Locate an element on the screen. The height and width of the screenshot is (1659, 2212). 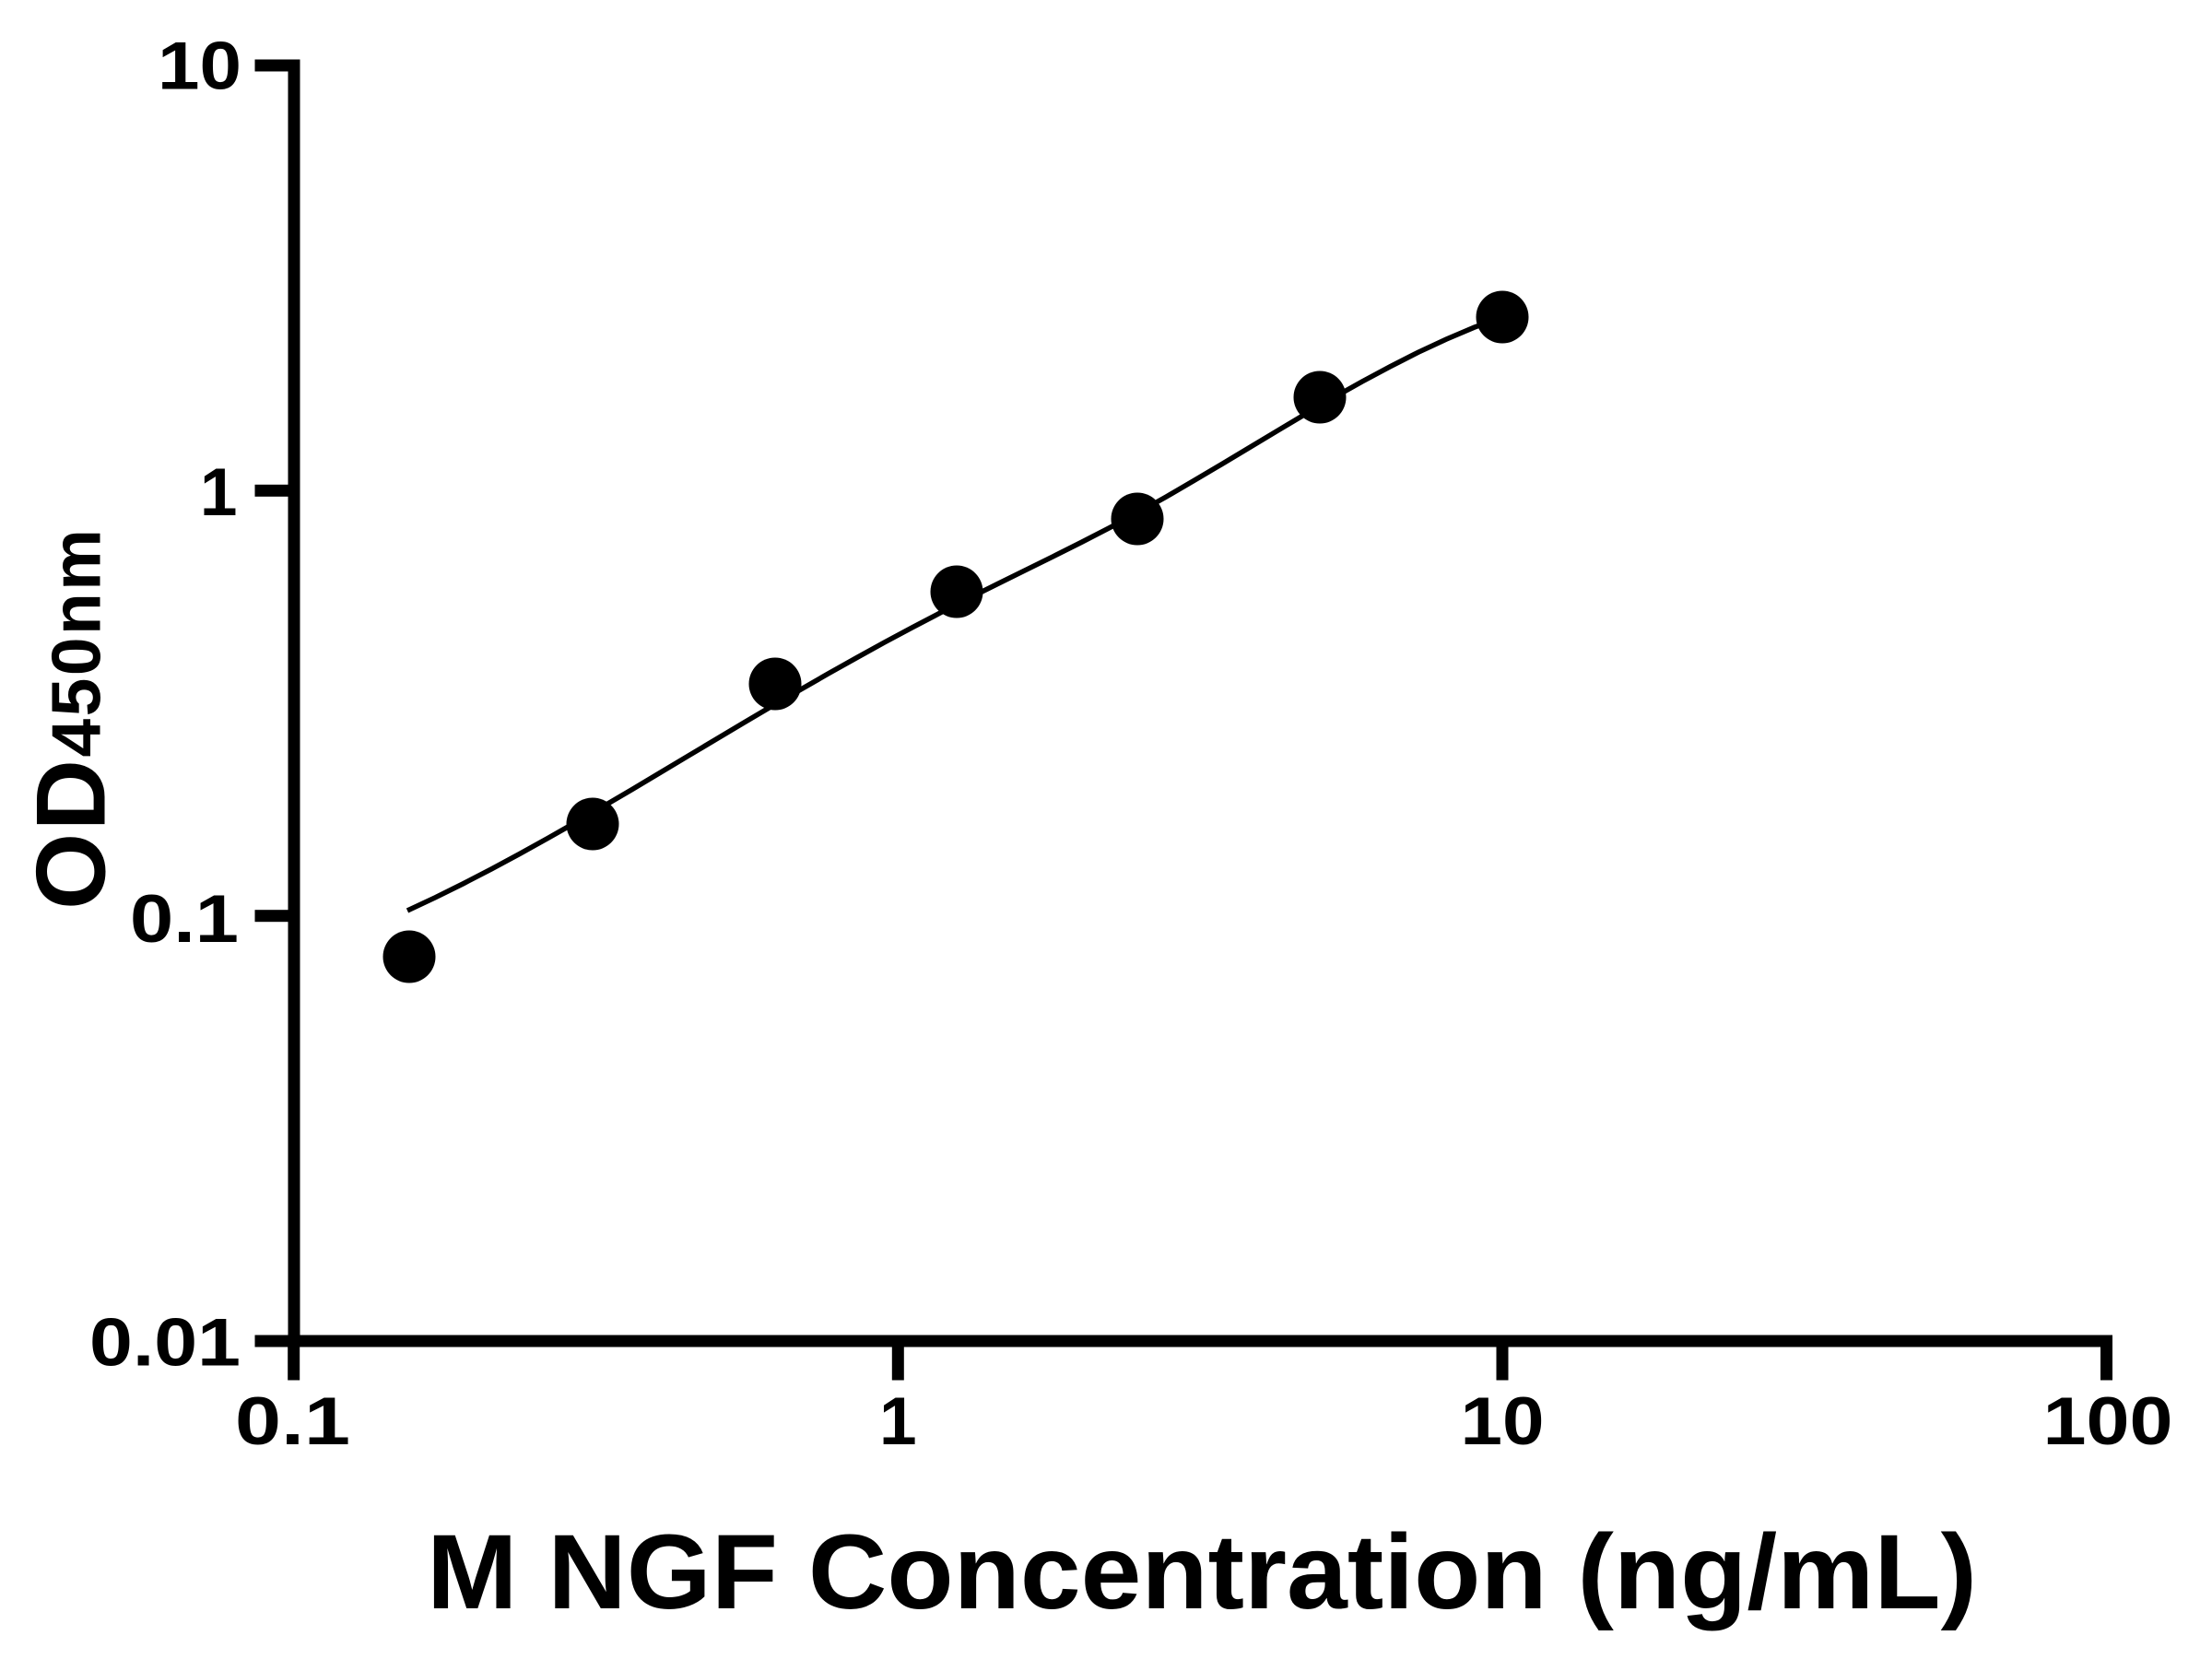
svg-text: M NGF Concentration (ng/mL) is located at coordinates (1202, 1572).